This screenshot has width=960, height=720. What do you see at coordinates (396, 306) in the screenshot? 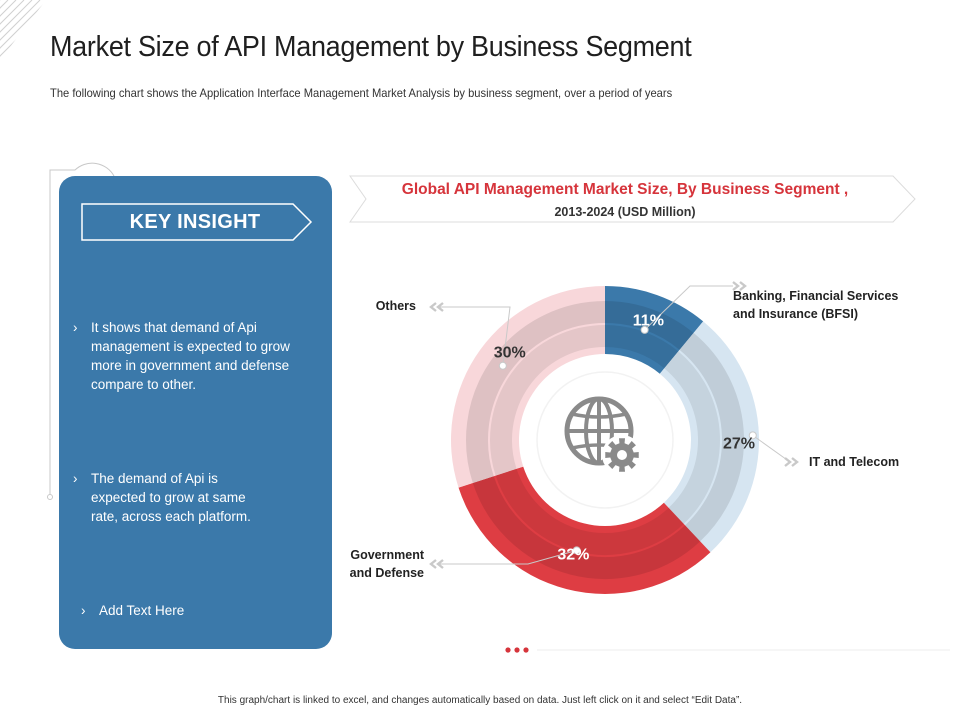
I see `slice-category-label-4: Others` at bounding box center [396, 306].